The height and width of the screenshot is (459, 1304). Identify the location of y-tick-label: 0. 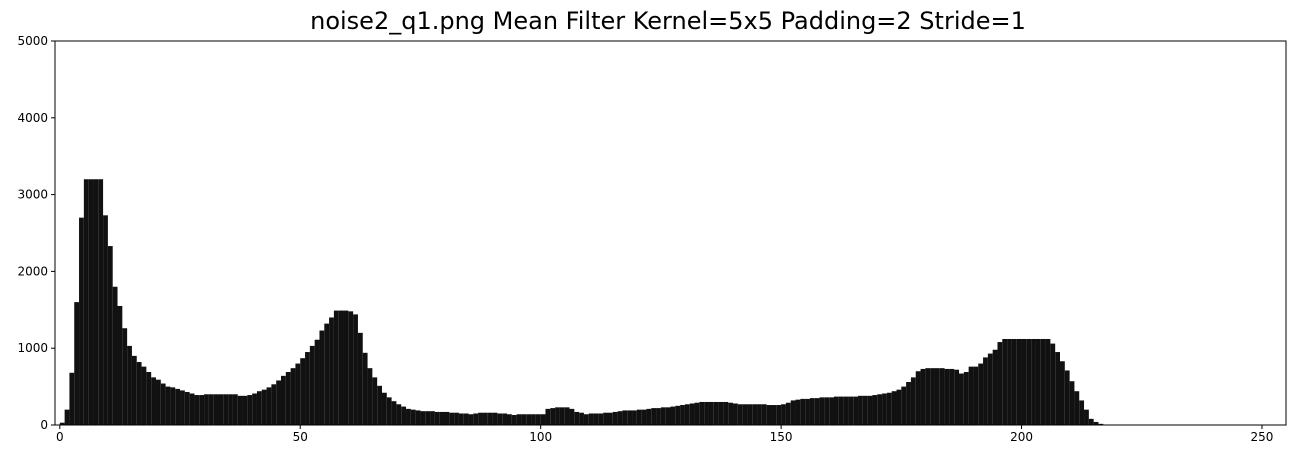
(44, 425).